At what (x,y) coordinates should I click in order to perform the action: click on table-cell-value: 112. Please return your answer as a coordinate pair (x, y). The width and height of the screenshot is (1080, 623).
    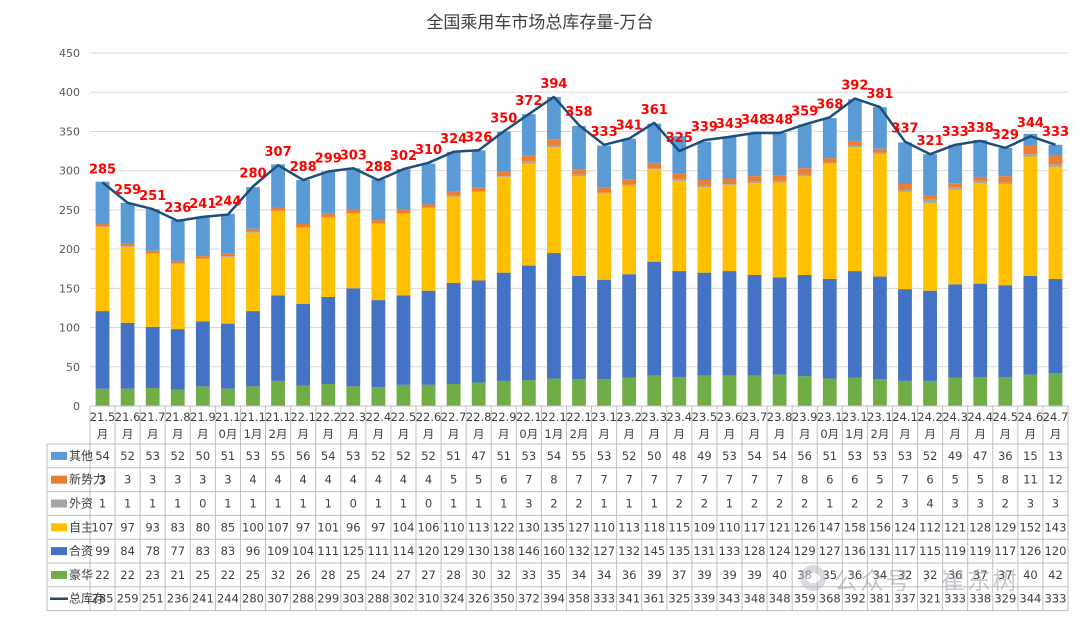
    Looking at the image, I should click on (930, 527).